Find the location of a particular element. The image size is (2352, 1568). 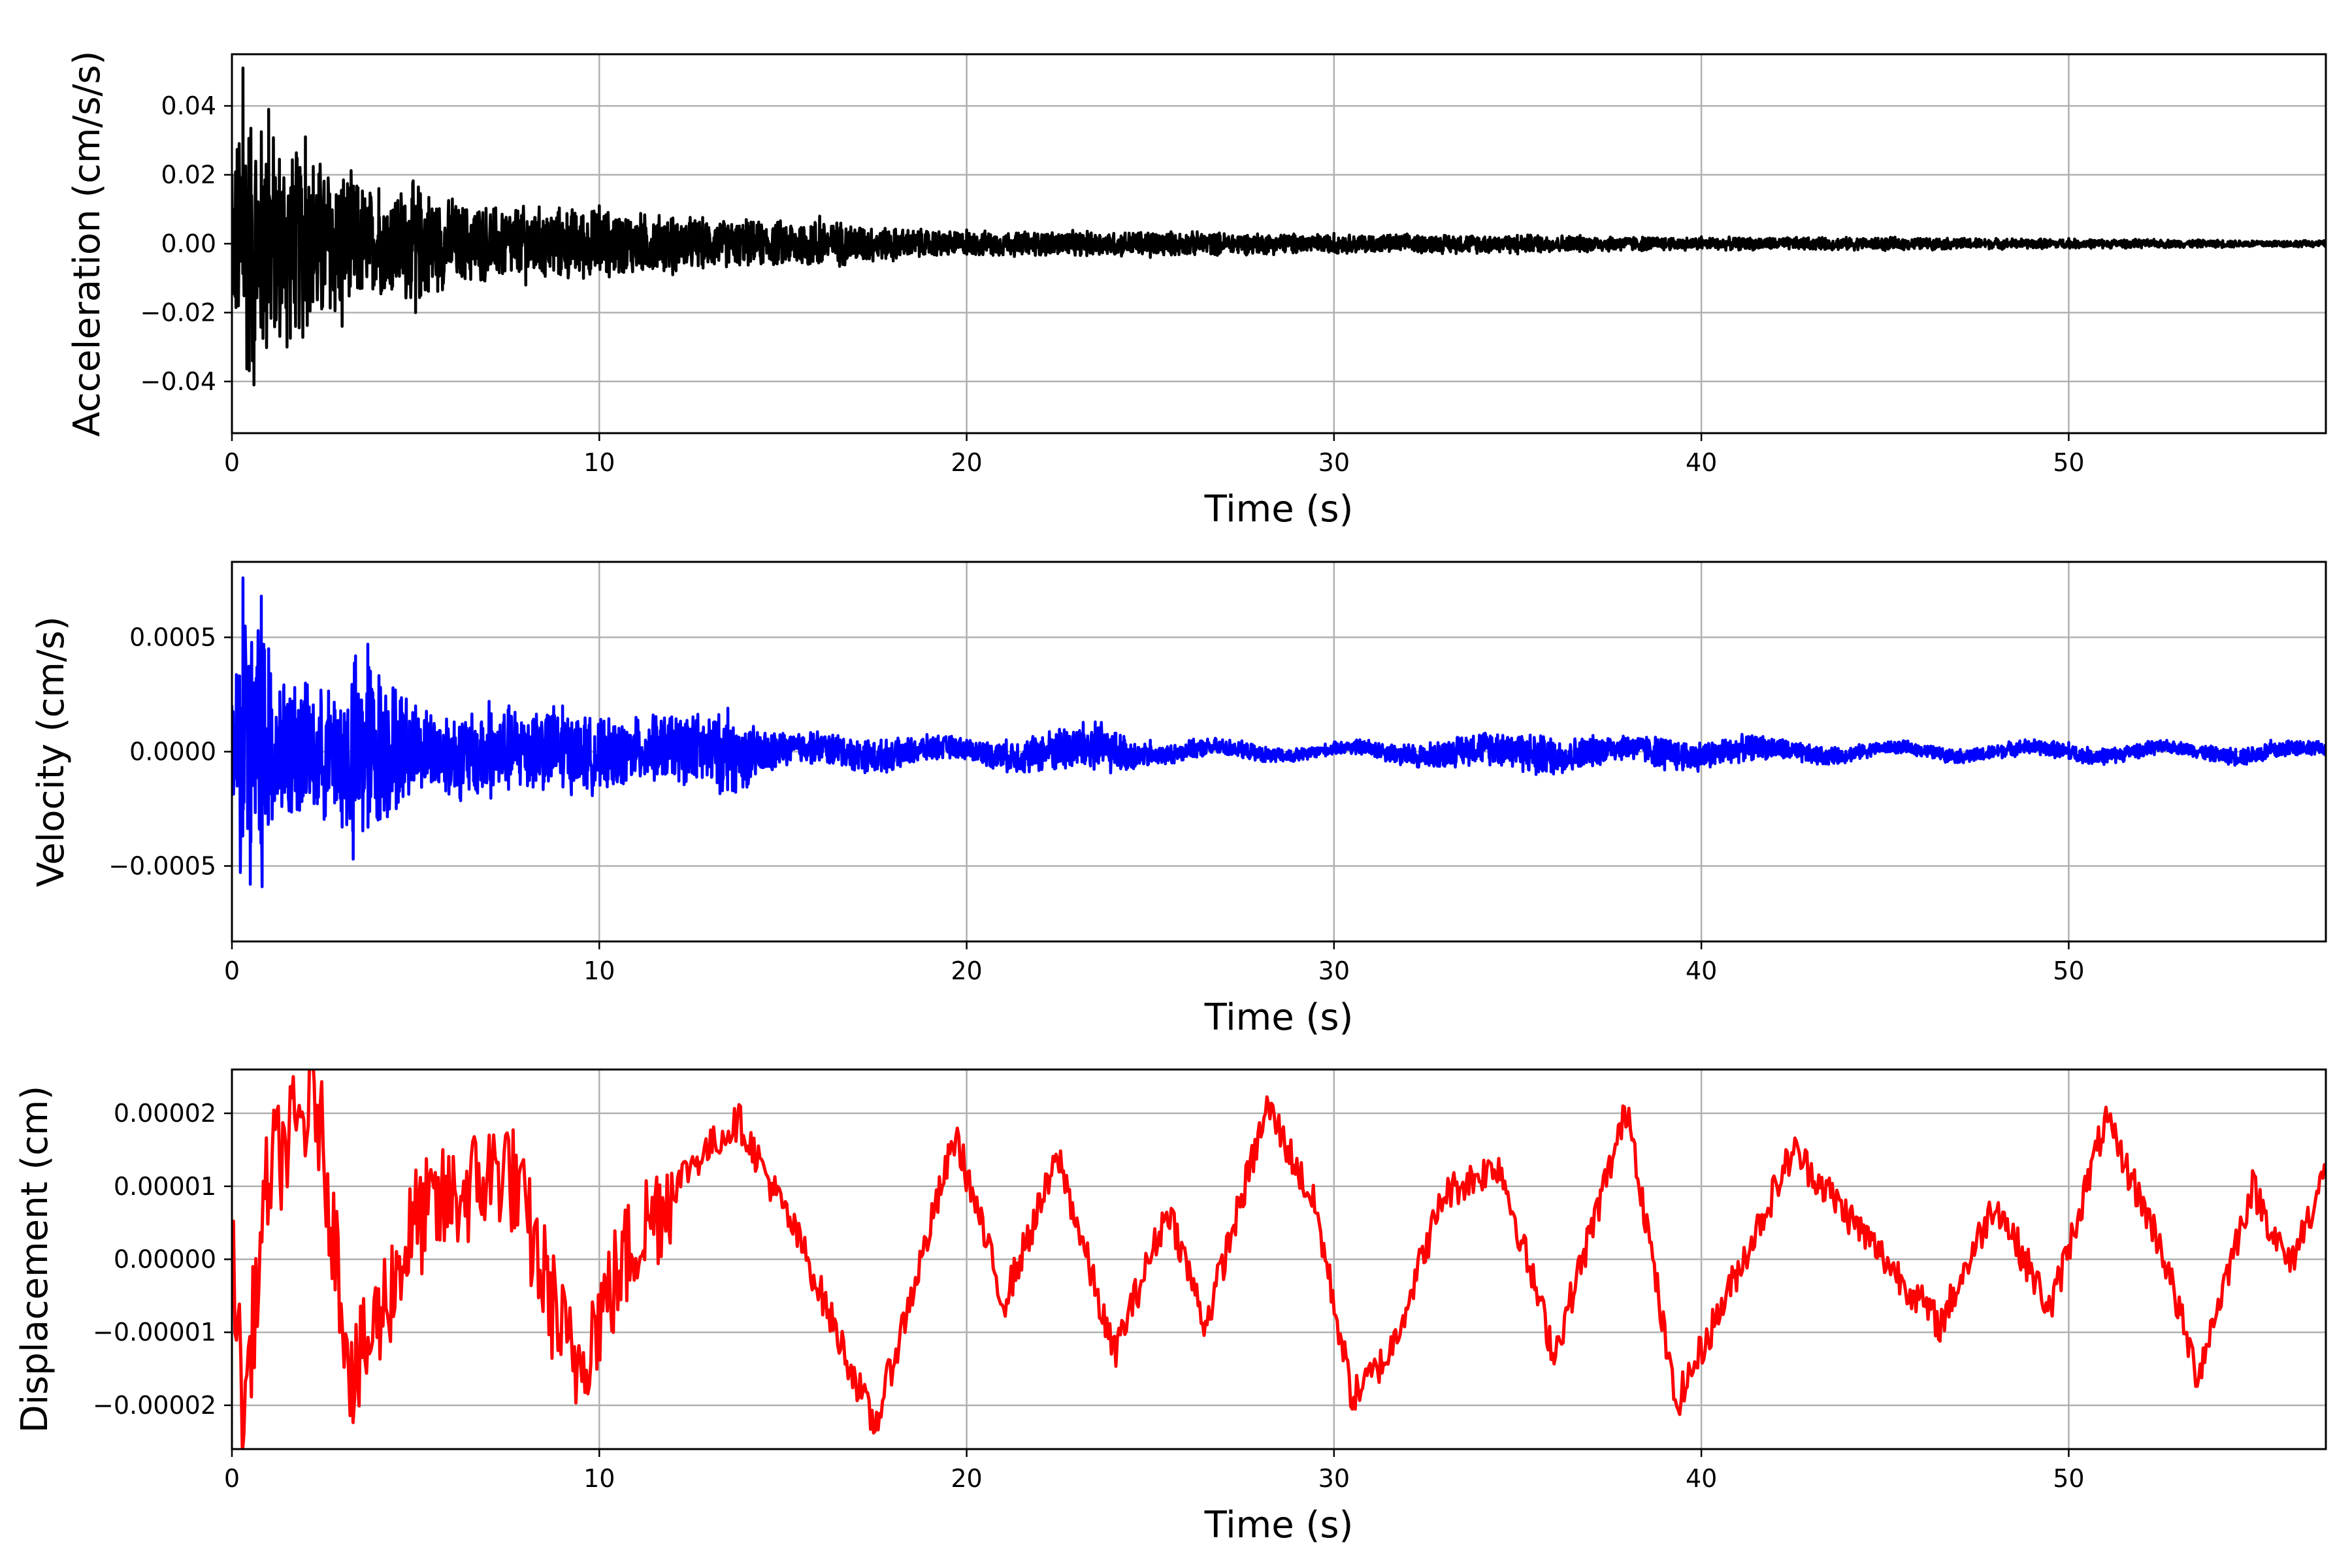

y-tick-label: 0.00002 is located at coordinates (165, 1113).